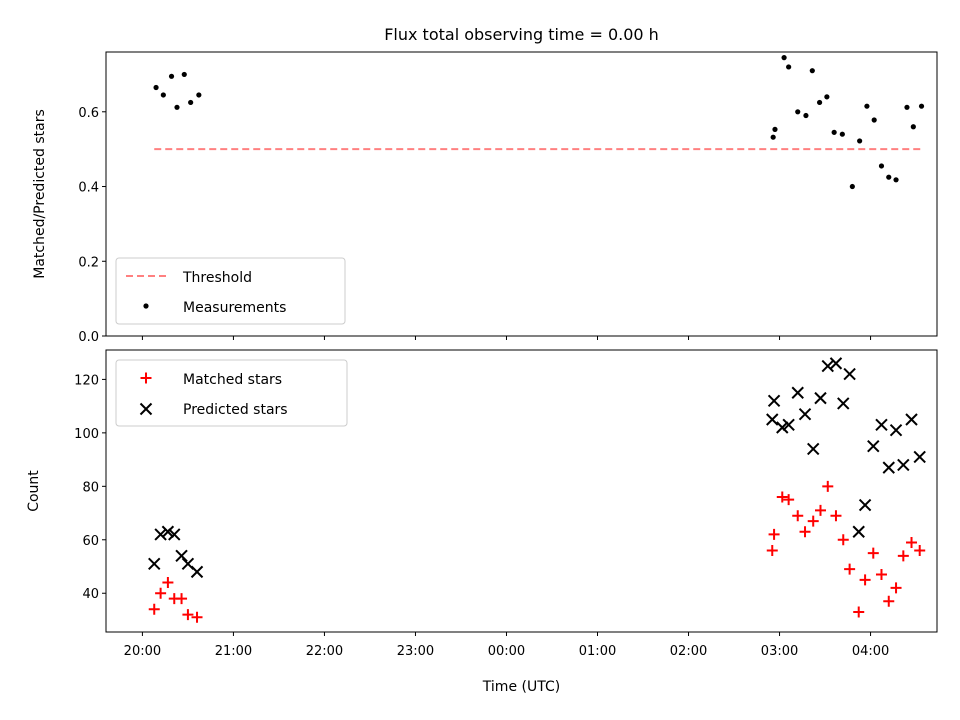 This screenshot has height=720, width=960. Describe the element at coordinates (88, 188) in the screenshot. I see `y-tick-label: 0.4` at that location.